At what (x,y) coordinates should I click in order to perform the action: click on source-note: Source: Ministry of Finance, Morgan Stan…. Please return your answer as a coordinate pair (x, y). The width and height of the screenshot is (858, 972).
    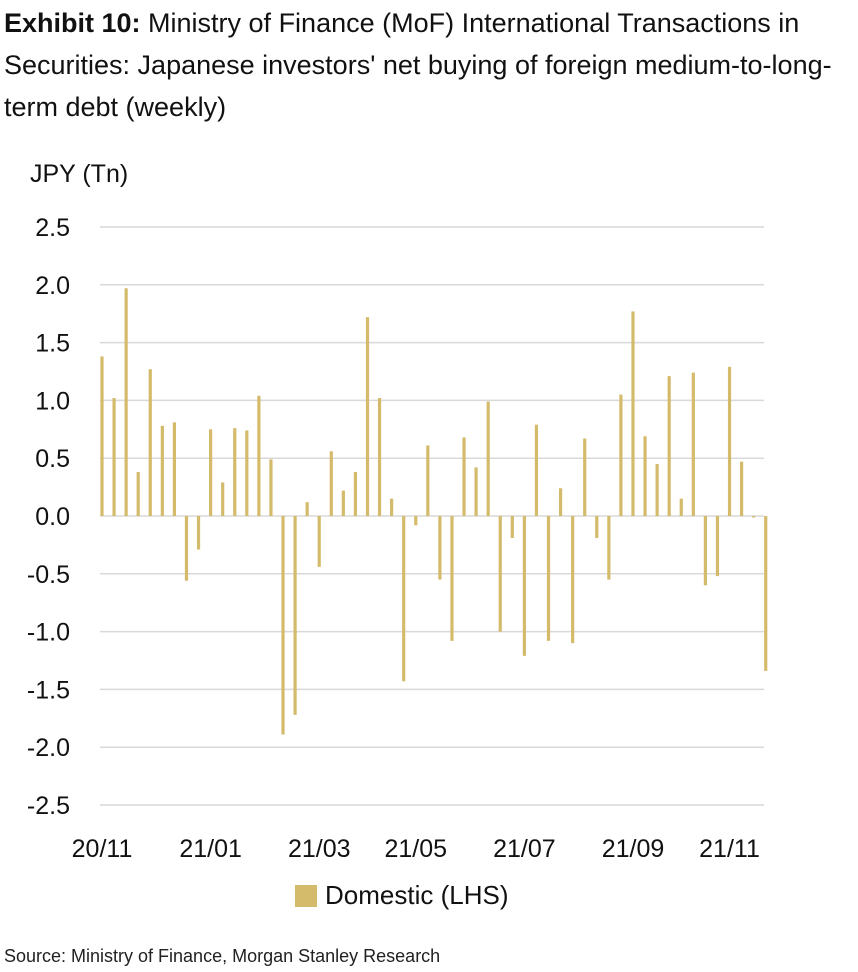
    Looking at the image, I should click on (222, 956).